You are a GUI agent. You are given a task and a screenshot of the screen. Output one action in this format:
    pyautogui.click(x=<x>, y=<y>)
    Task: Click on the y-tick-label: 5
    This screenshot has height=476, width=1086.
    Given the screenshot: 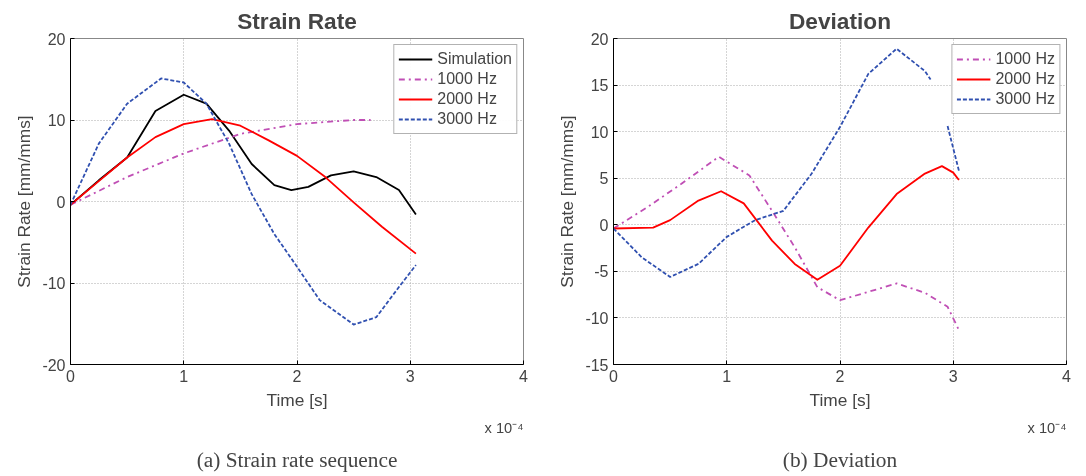 What is the action you would take?
    pyautogui.click(x=604, y=179)
    